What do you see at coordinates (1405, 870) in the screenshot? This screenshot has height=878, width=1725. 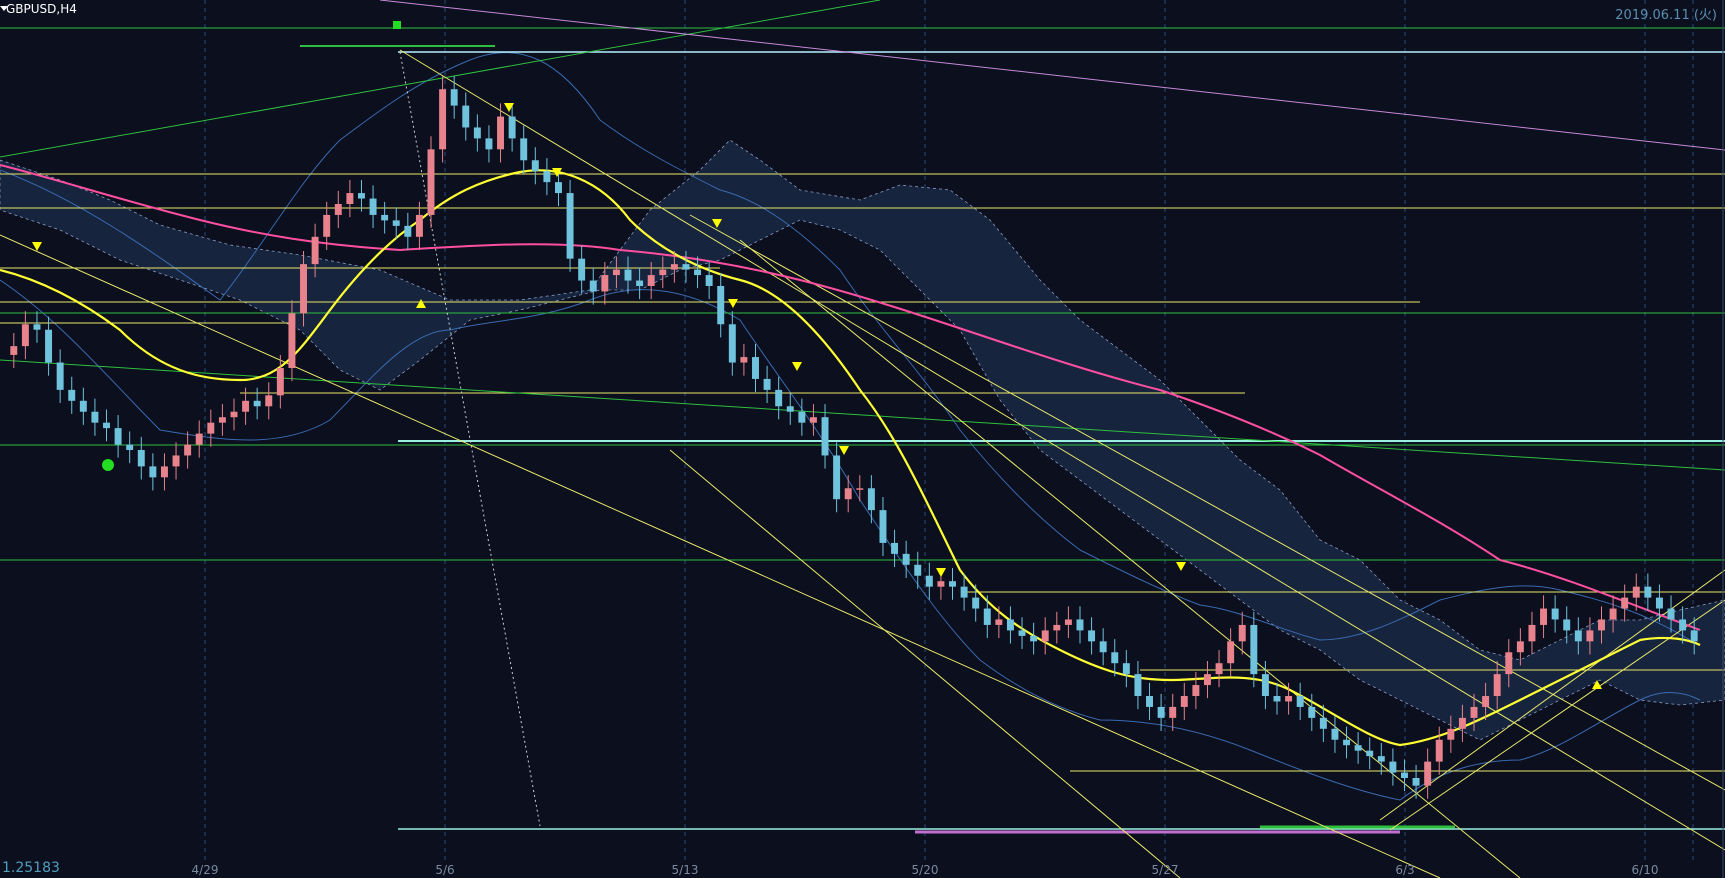 I see `x-tick-label: 6/3` at bounding box center [1405, 870].